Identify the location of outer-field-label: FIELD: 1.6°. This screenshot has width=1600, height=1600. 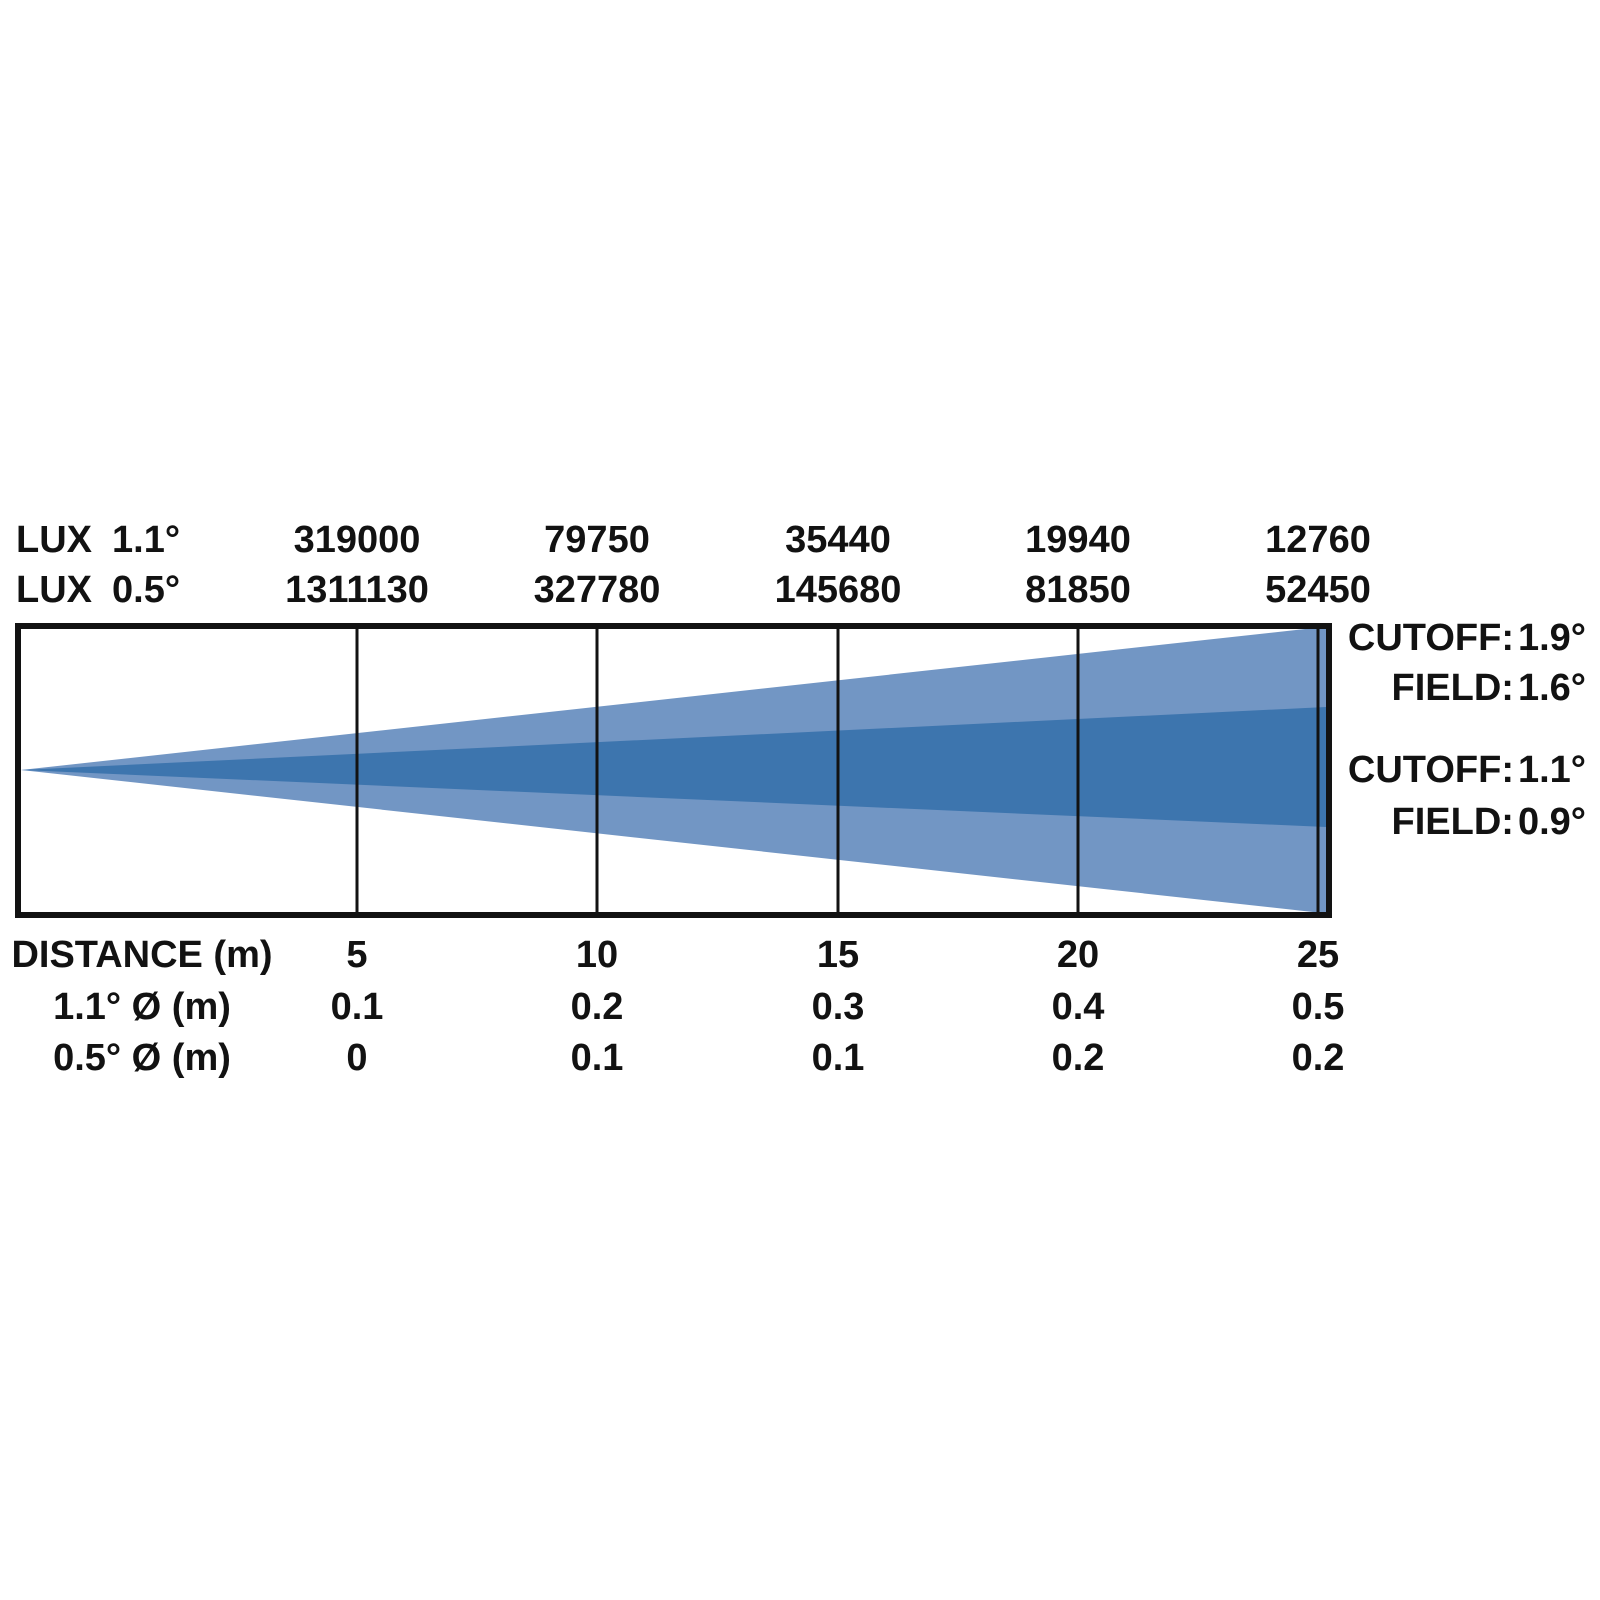
(1488, 688).